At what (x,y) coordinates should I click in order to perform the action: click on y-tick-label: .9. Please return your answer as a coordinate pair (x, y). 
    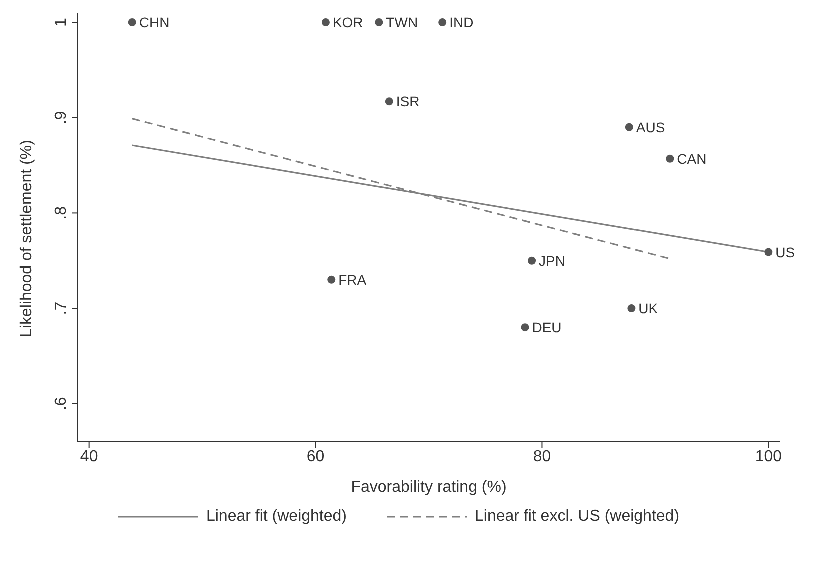
    Looking at the image, I should click on (61, 118).